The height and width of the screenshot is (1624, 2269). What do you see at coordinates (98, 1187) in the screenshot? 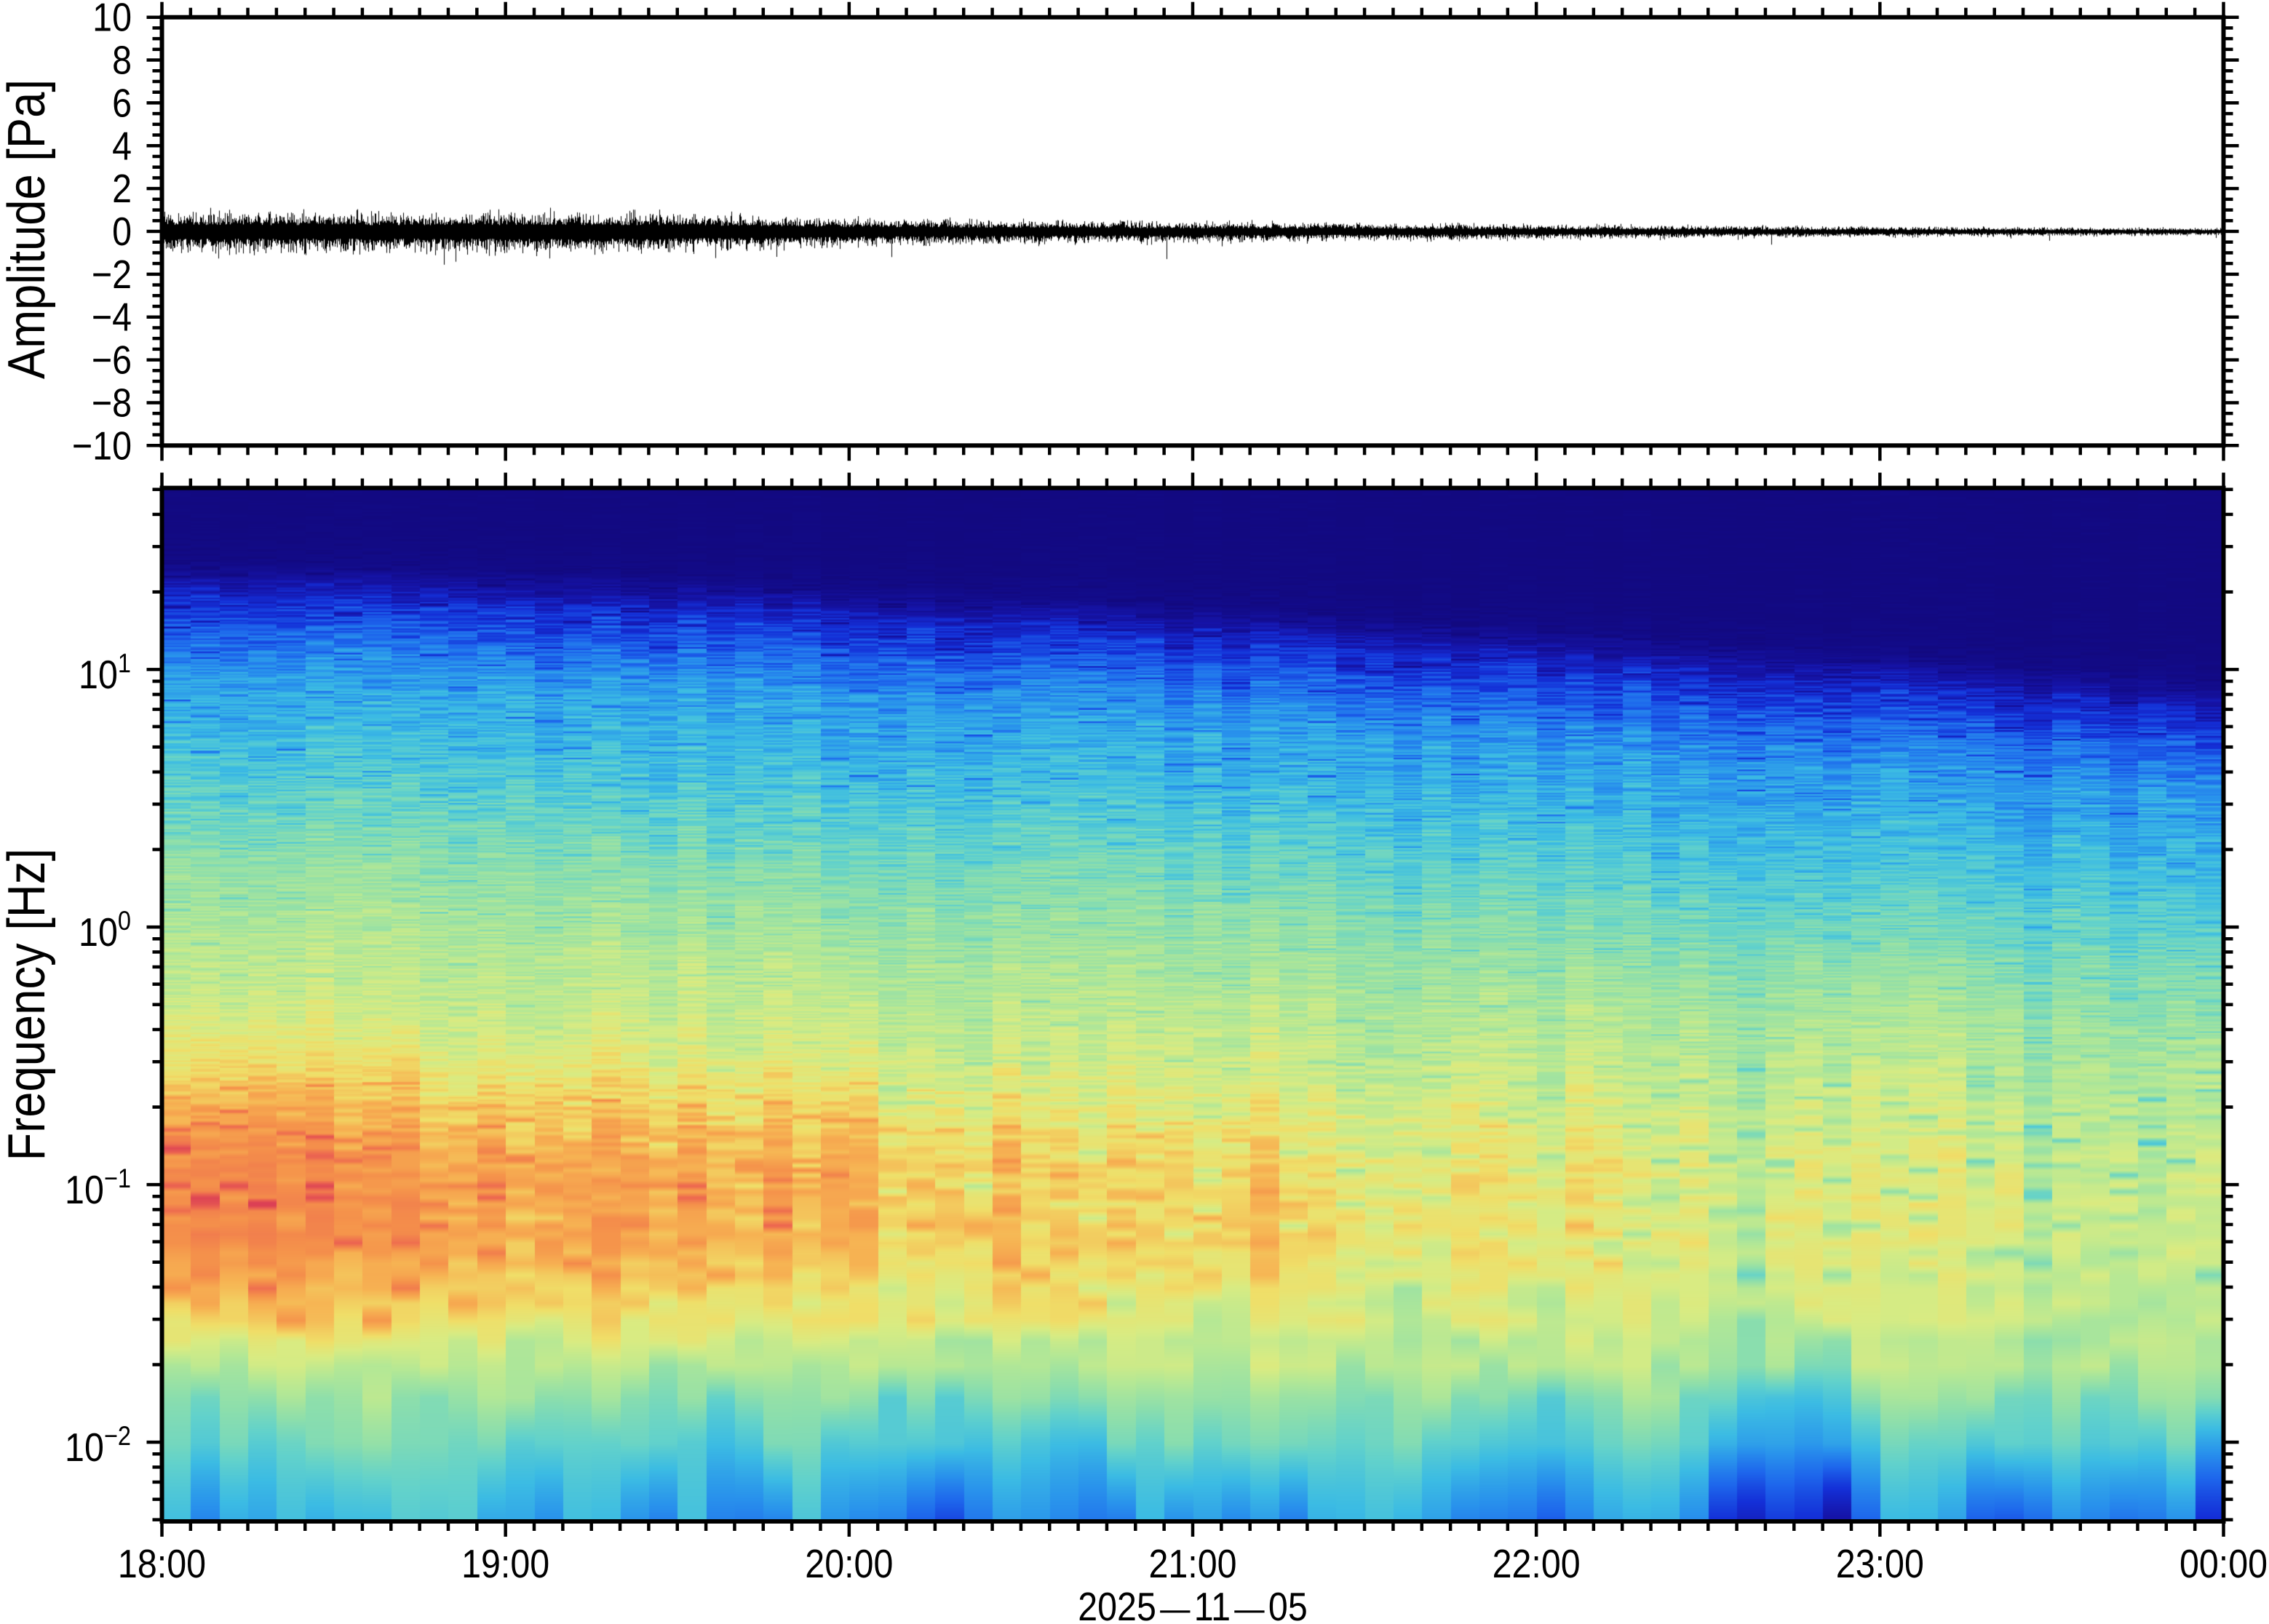
I see `svg-text: 10⁻¹` at bounding box center [98, 1187].